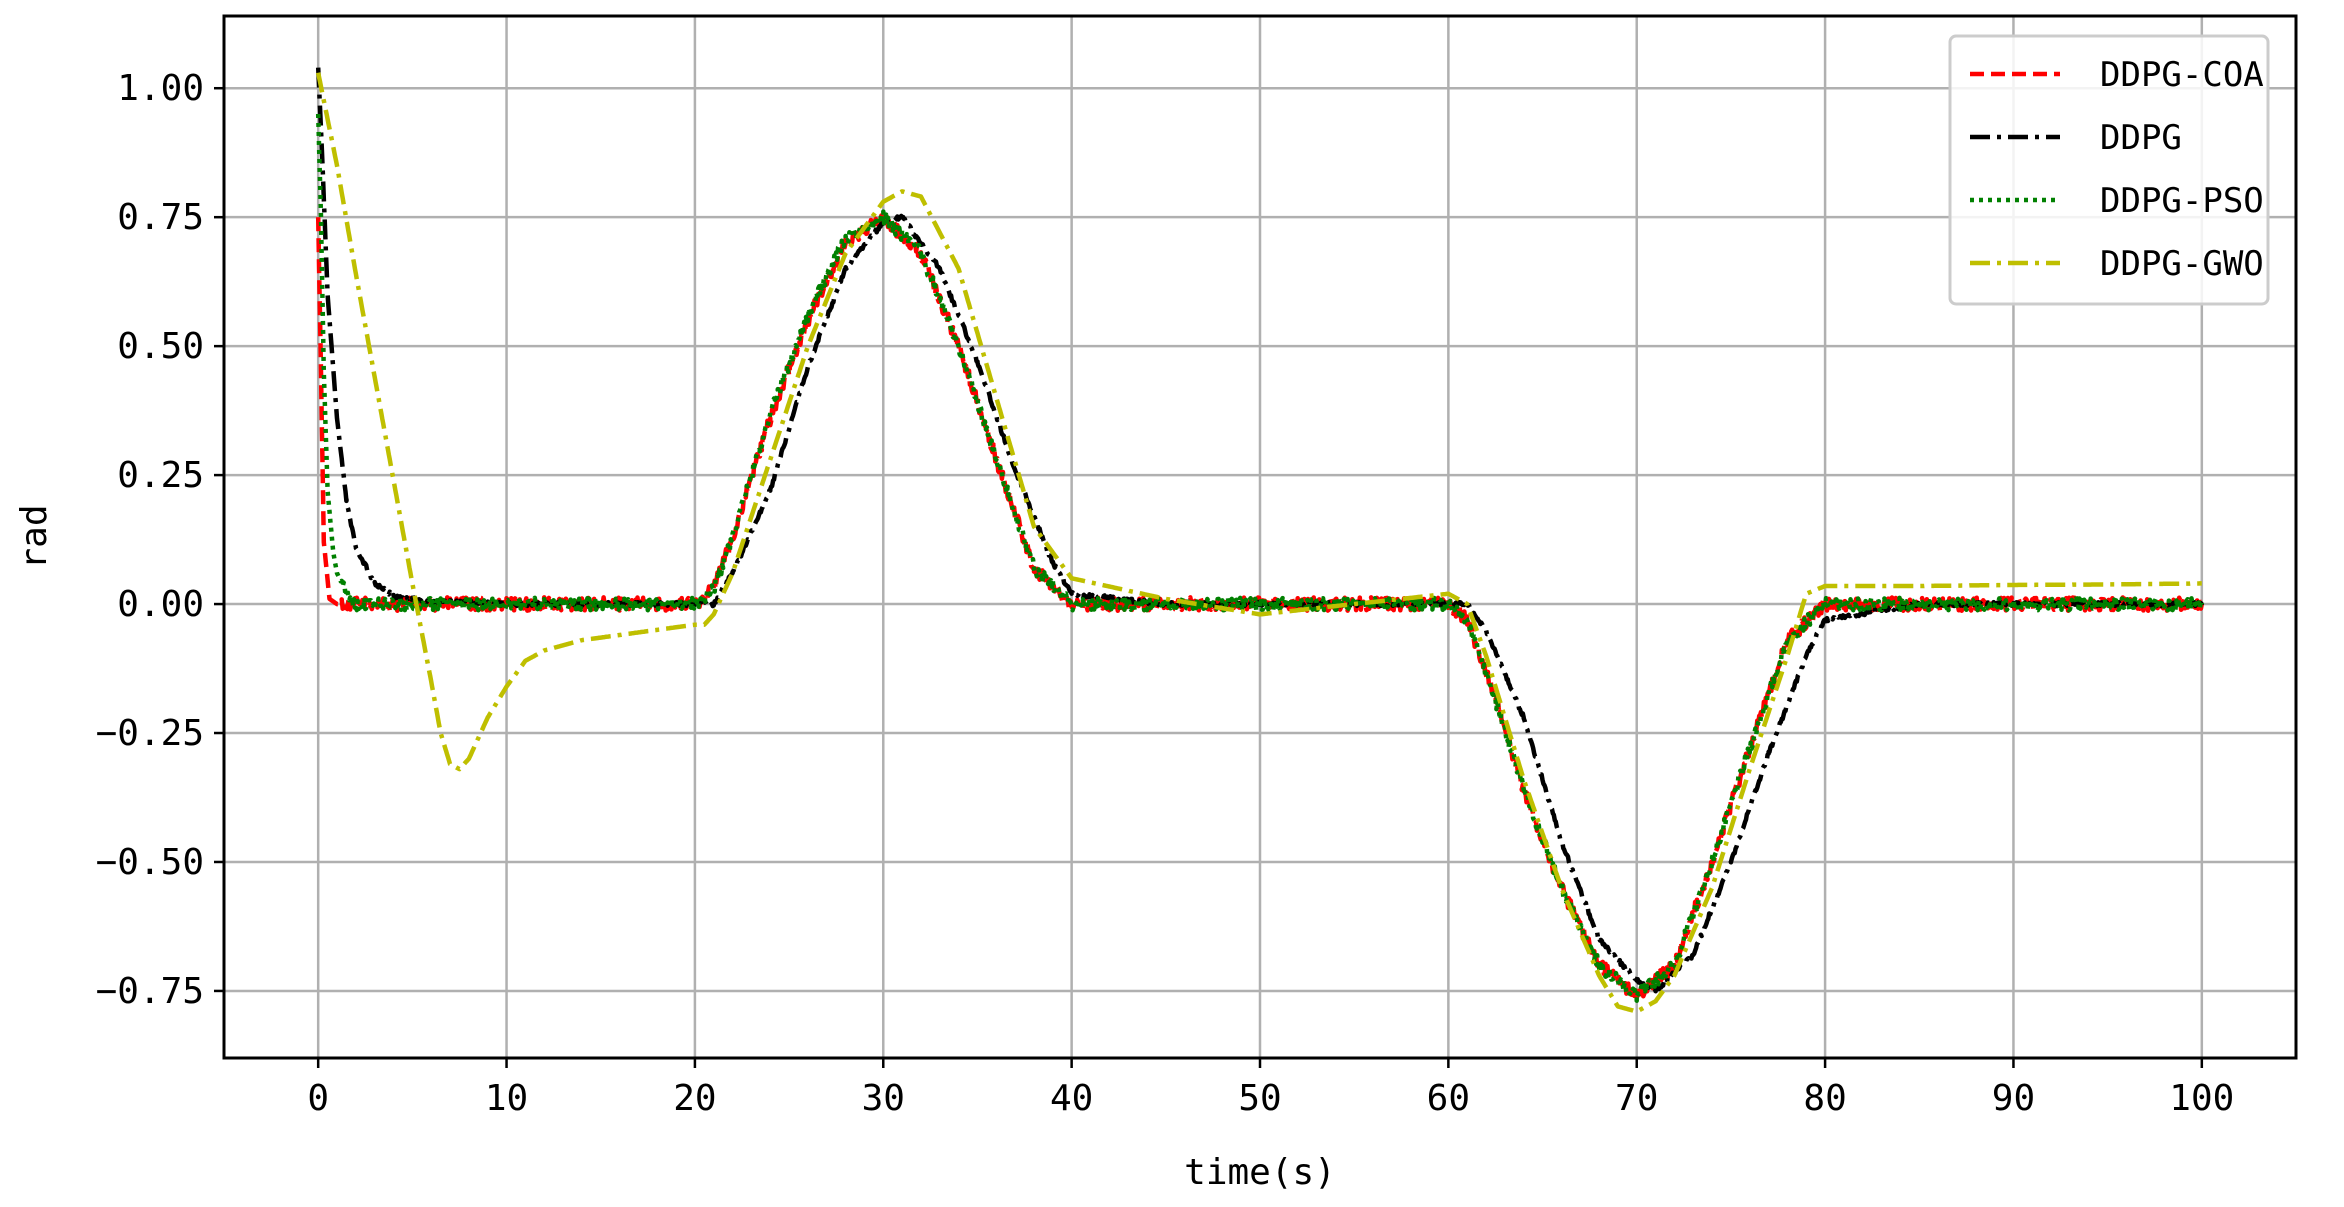 The width and height of the screenshot is (2344, 1207). Describe the element at coordinates (150, 991) in the screenshot. I see `y-tick-label: −0.75` at that location.